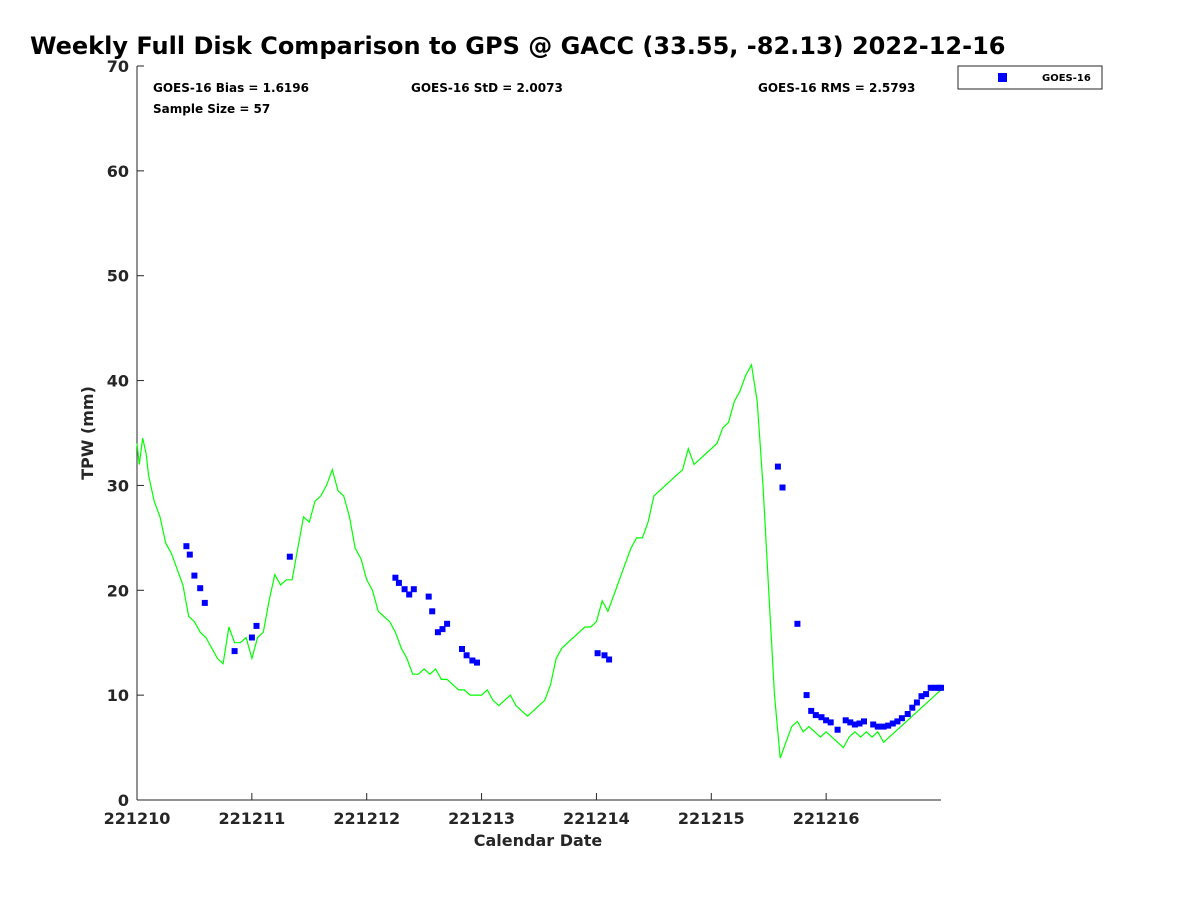 Image resolution: width=1200 pixels, height=900 pixels. I want to click on sample-size-stat: Sample Size = 57, so click(211, 109).